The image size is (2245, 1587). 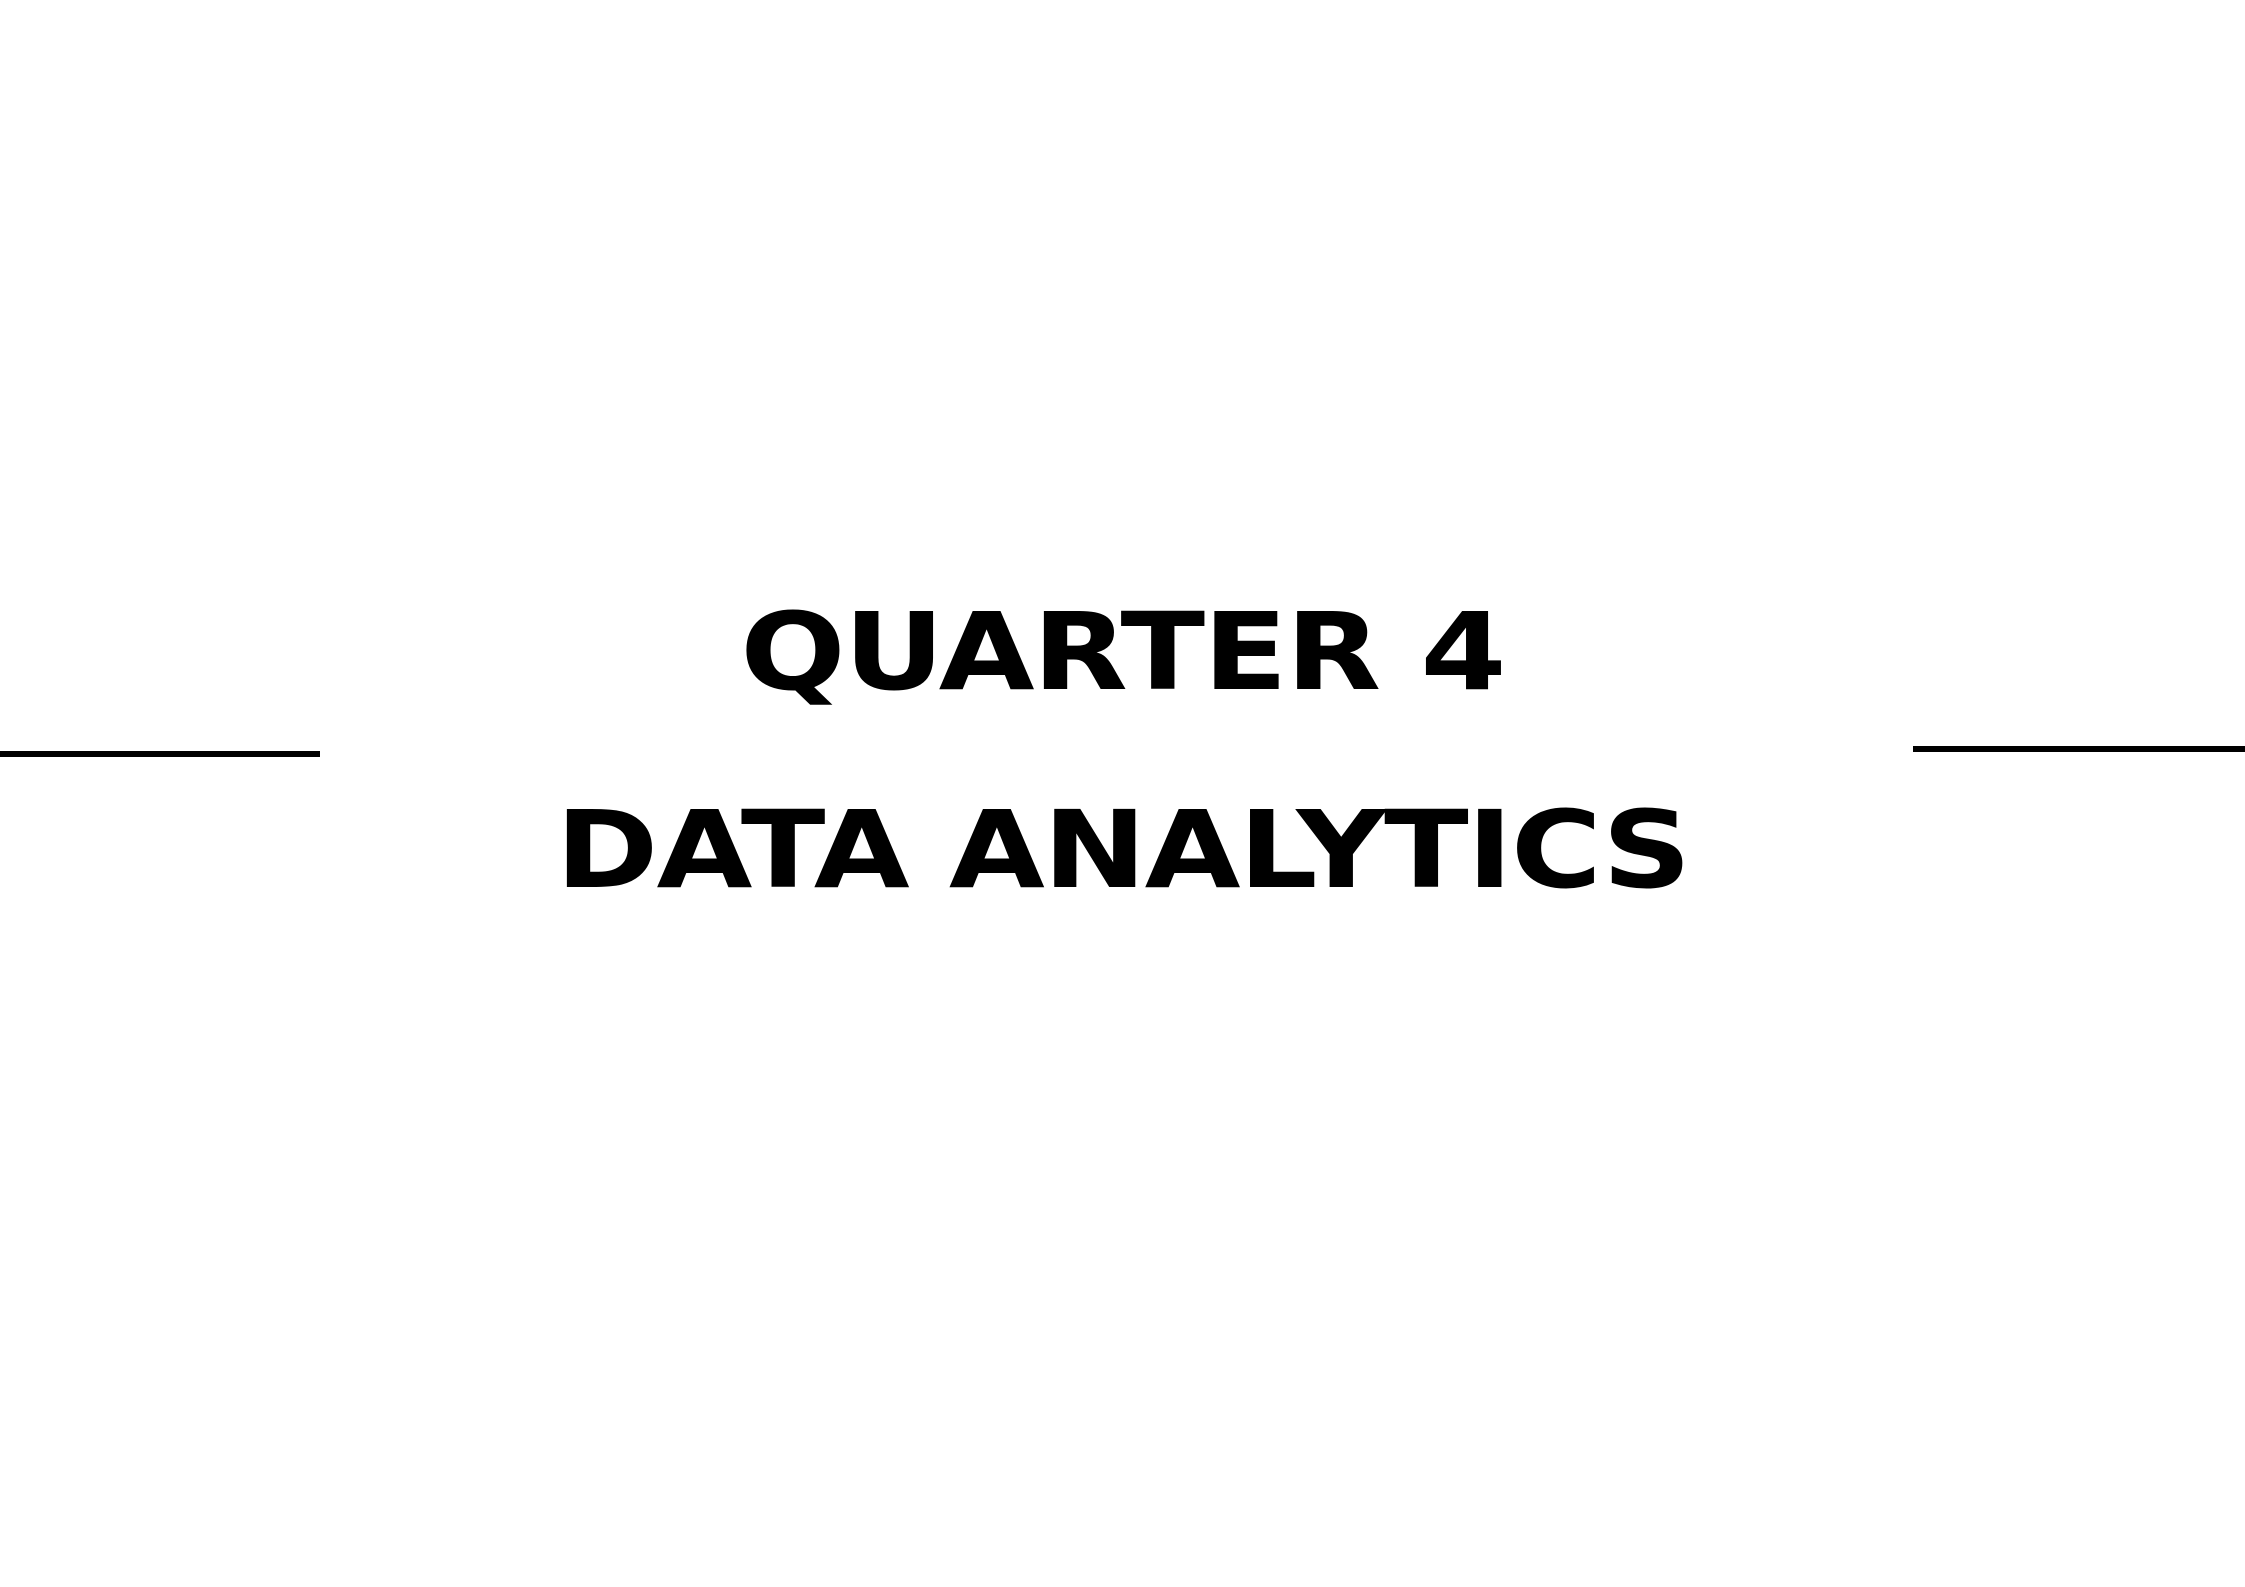 I want to click on title-line-quarter: QUARTER 4, so click(x=1123, y=653).